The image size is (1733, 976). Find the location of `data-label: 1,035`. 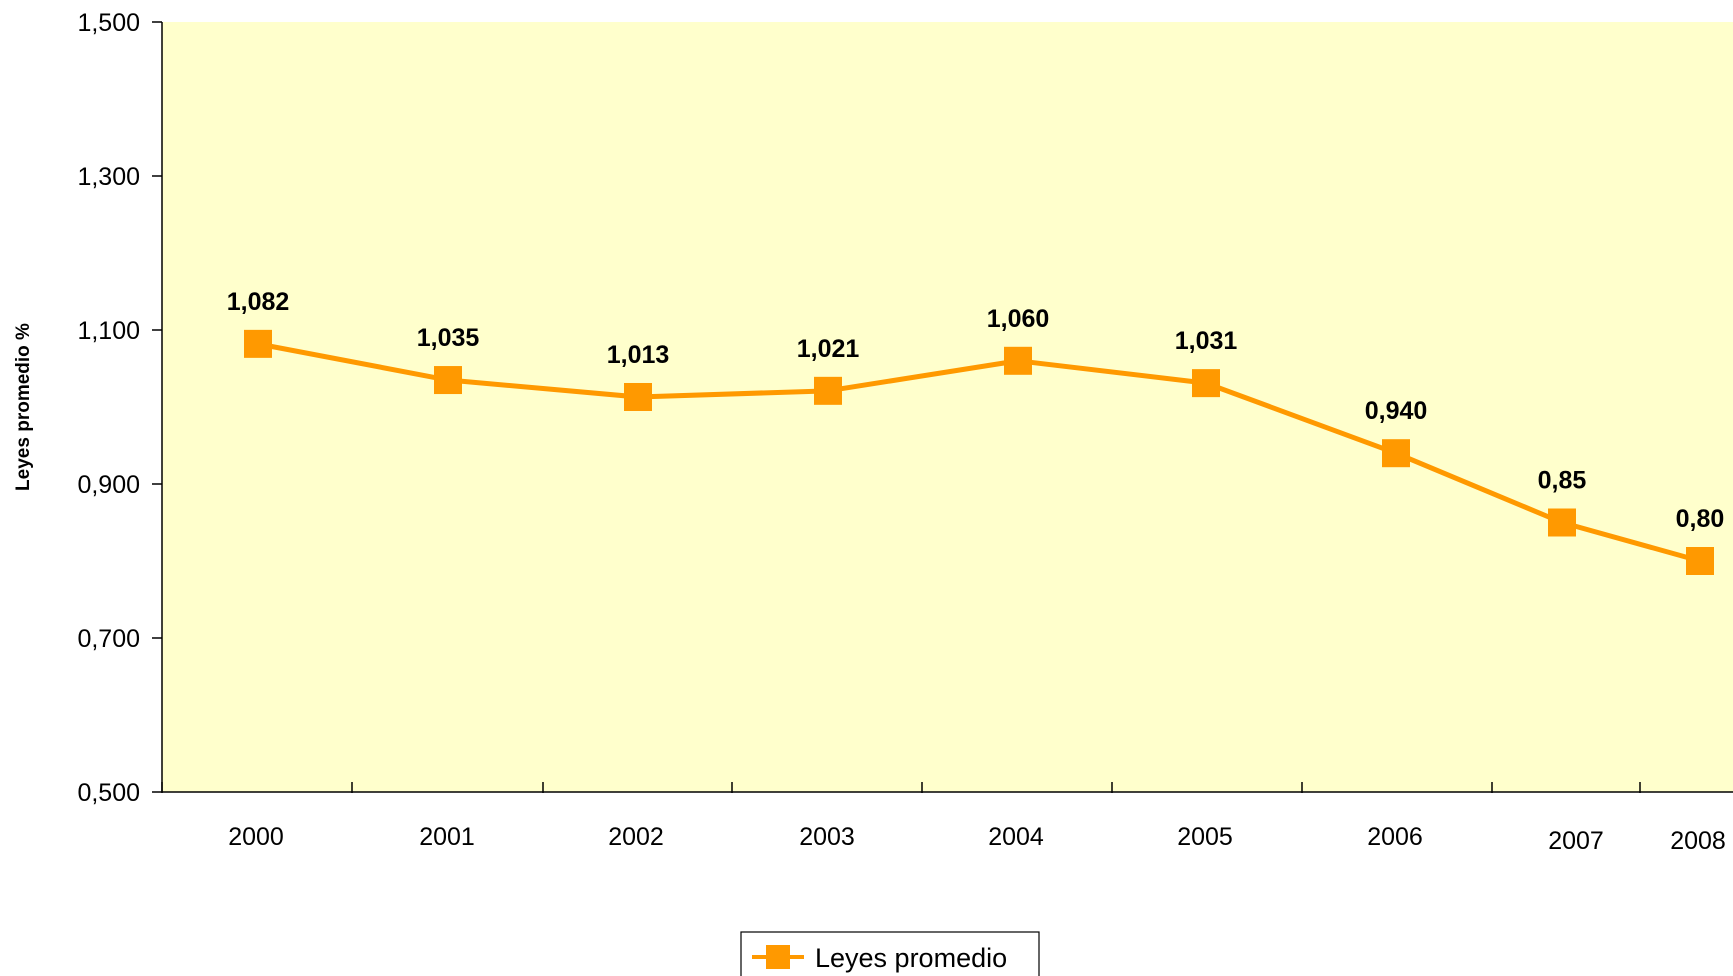

data-label: 1,035 is located at coordinates (448, 338).